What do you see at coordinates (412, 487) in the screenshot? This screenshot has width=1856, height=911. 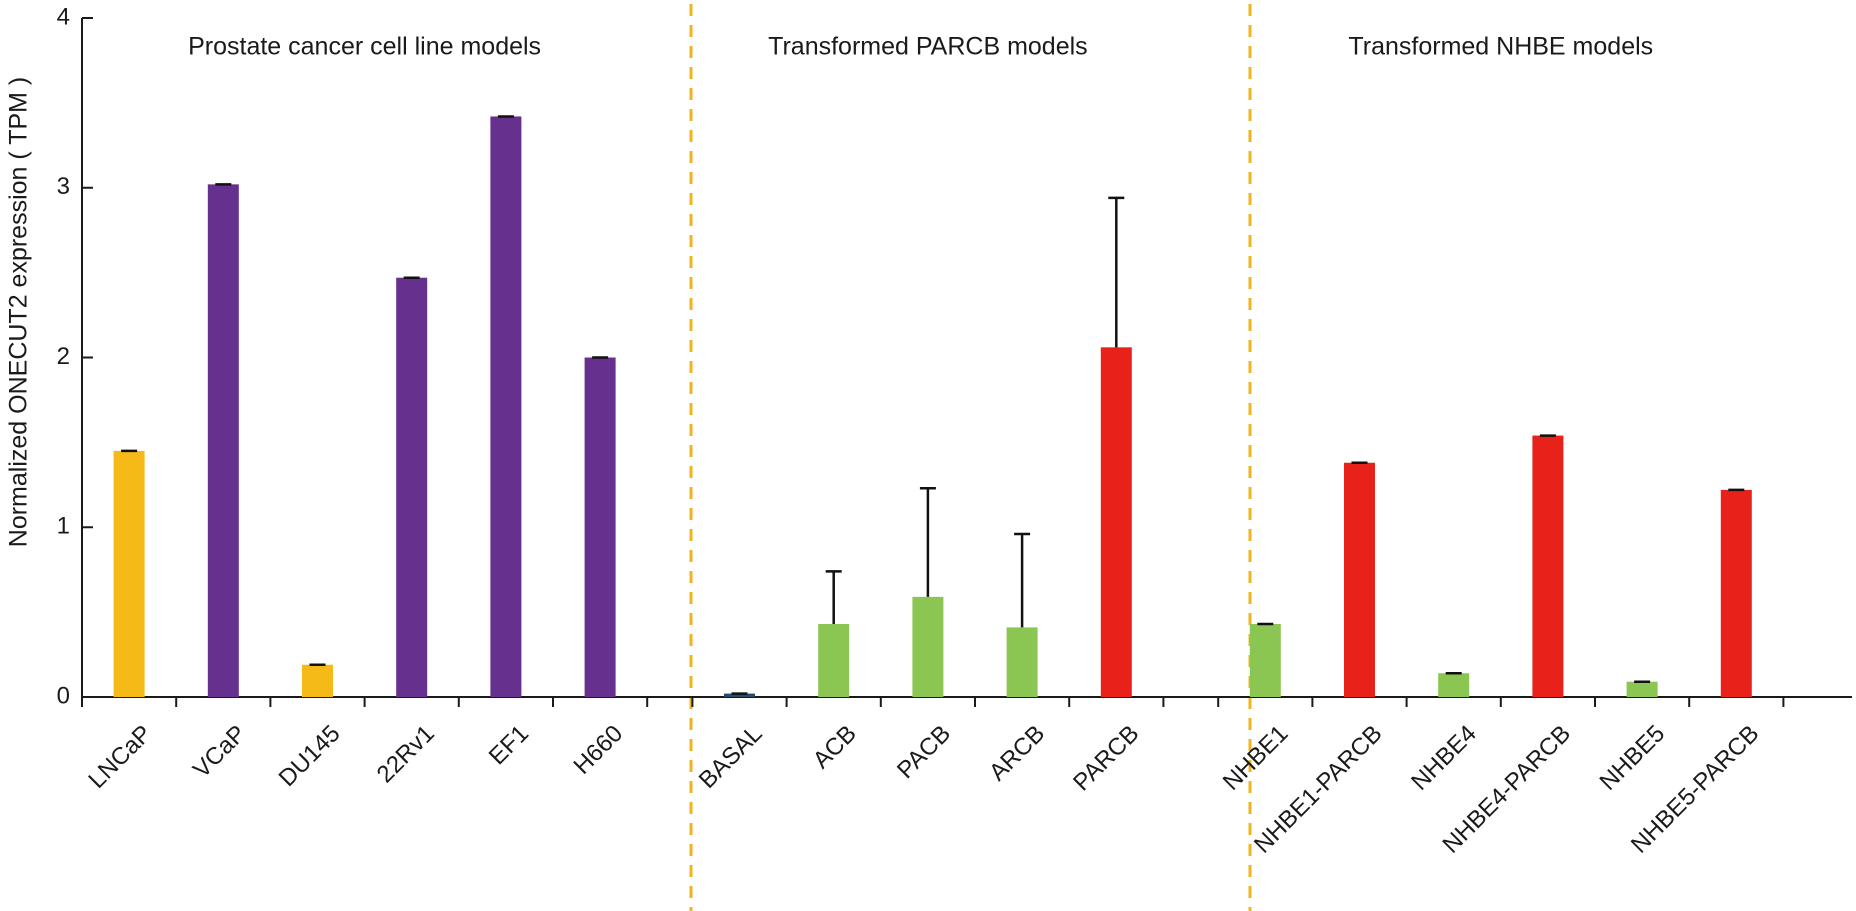 I see `bar-22rv1` at bounding box center [412, 487].